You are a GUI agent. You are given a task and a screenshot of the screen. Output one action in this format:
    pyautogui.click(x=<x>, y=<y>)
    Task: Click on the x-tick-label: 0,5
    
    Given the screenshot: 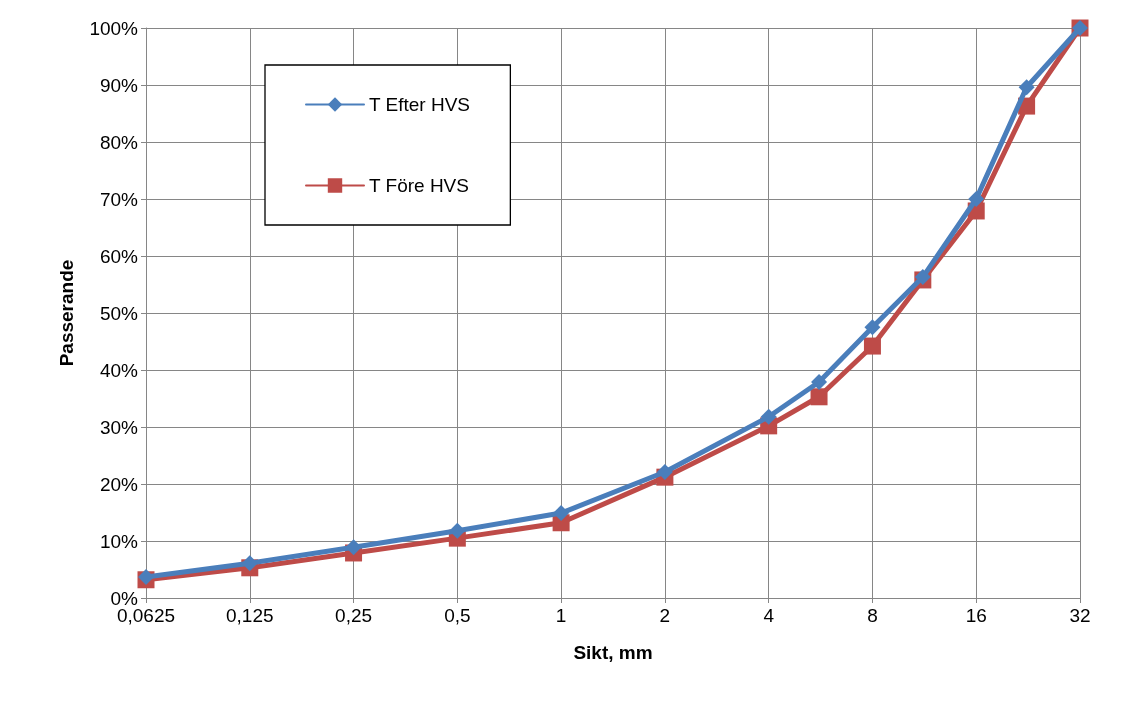 What is the action you would take?
    pyautogui.click(x=457, y=615)
    